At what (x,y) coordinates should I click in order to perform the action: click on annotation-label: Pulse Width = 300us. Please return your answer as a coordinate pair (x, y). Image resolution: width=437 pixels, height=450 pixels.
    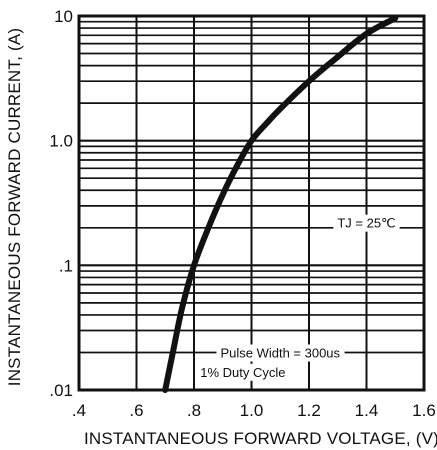
    Looking at the image, I should click on (280, 352).